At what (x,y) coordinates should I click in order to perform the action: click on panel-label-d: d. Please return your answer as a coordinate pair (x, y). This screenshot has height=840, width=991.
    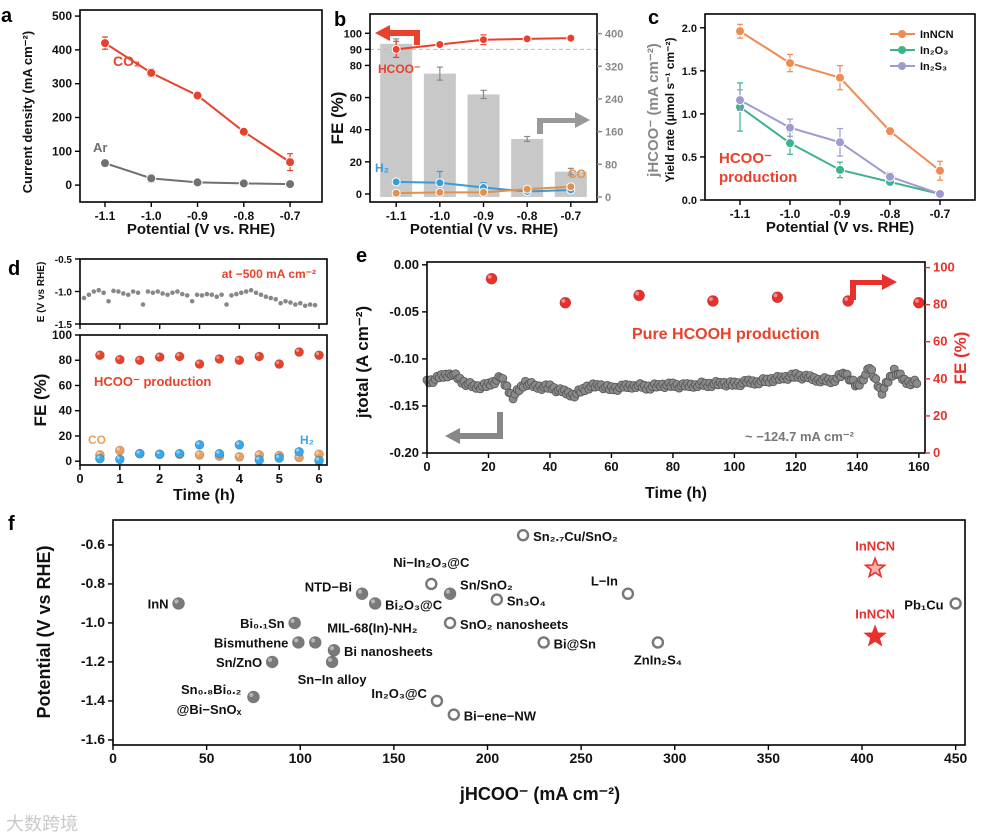
    Looking at the image, I should click on (14, 269).